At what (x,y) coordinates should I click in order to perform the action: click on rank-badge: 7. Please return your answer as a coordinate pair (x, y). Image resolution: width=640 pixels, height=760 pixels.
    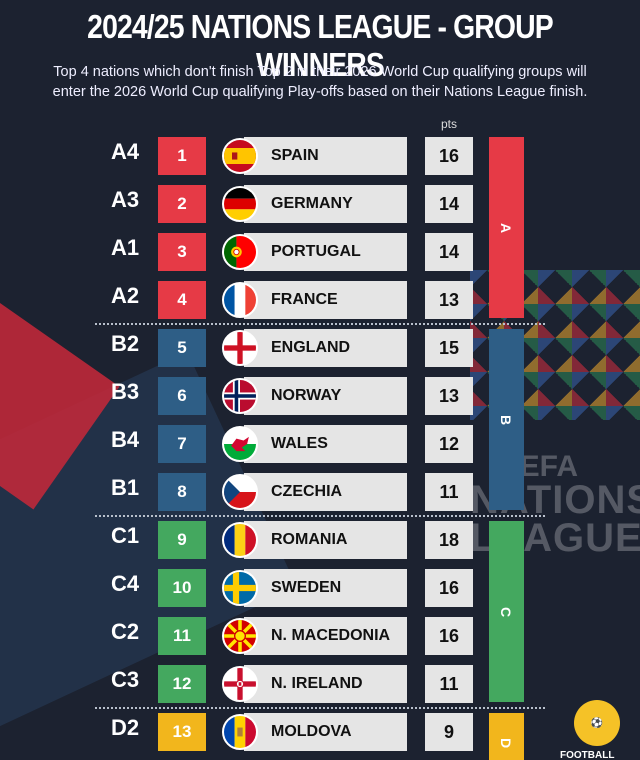
    Looking at the image, I should click on (182, 444).